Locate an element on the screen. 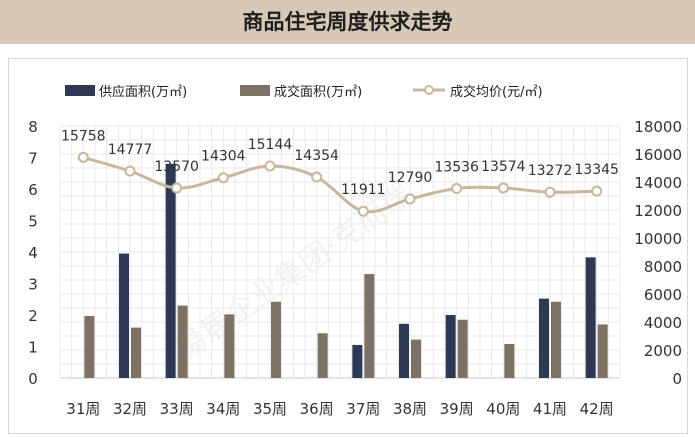 Image resolution: width=695 pixels, height=438 pixels. x-tick-label: 37周 is located at coordinates (363, 409).